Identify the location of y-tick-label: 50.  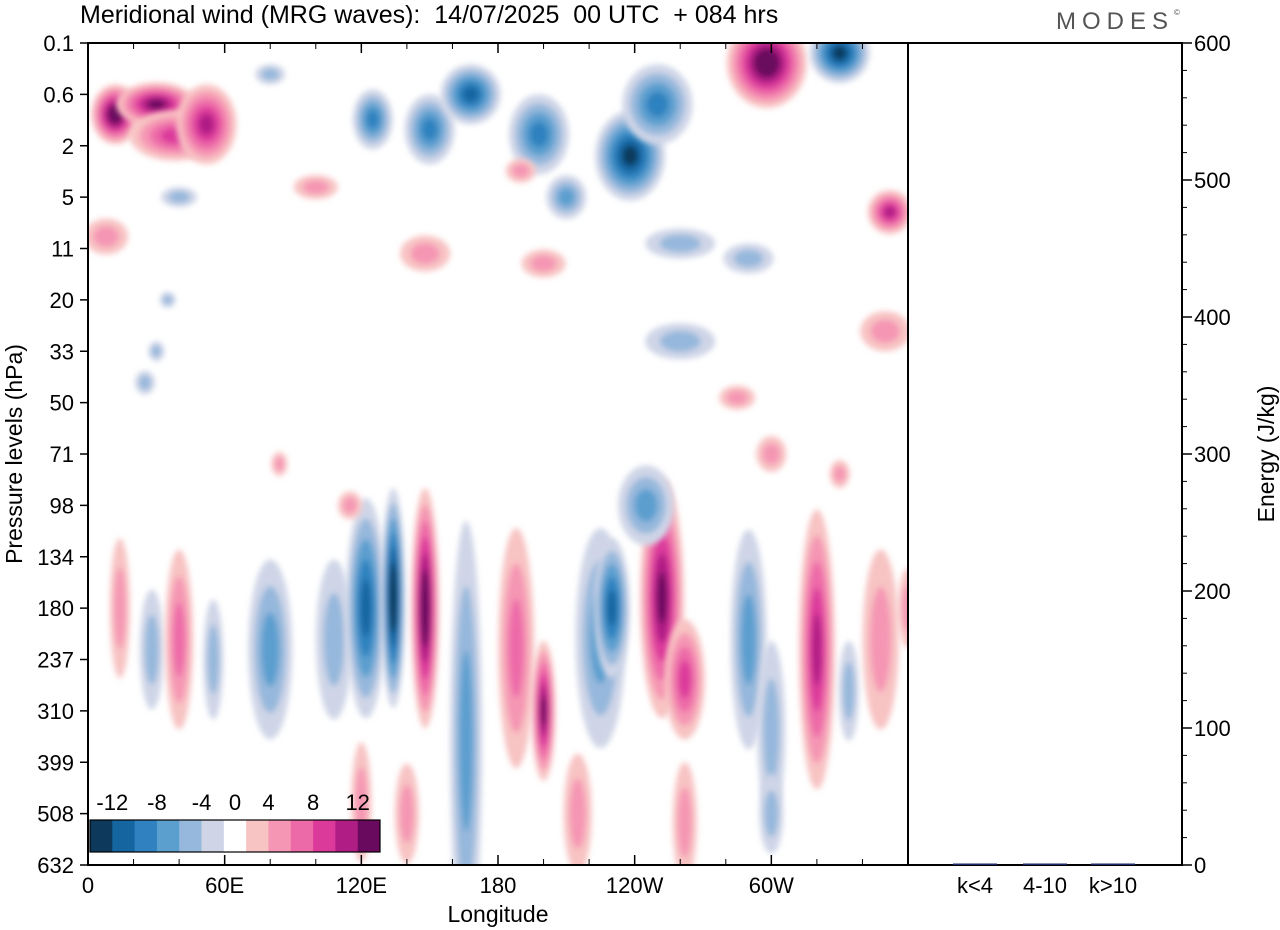
(62, 403).